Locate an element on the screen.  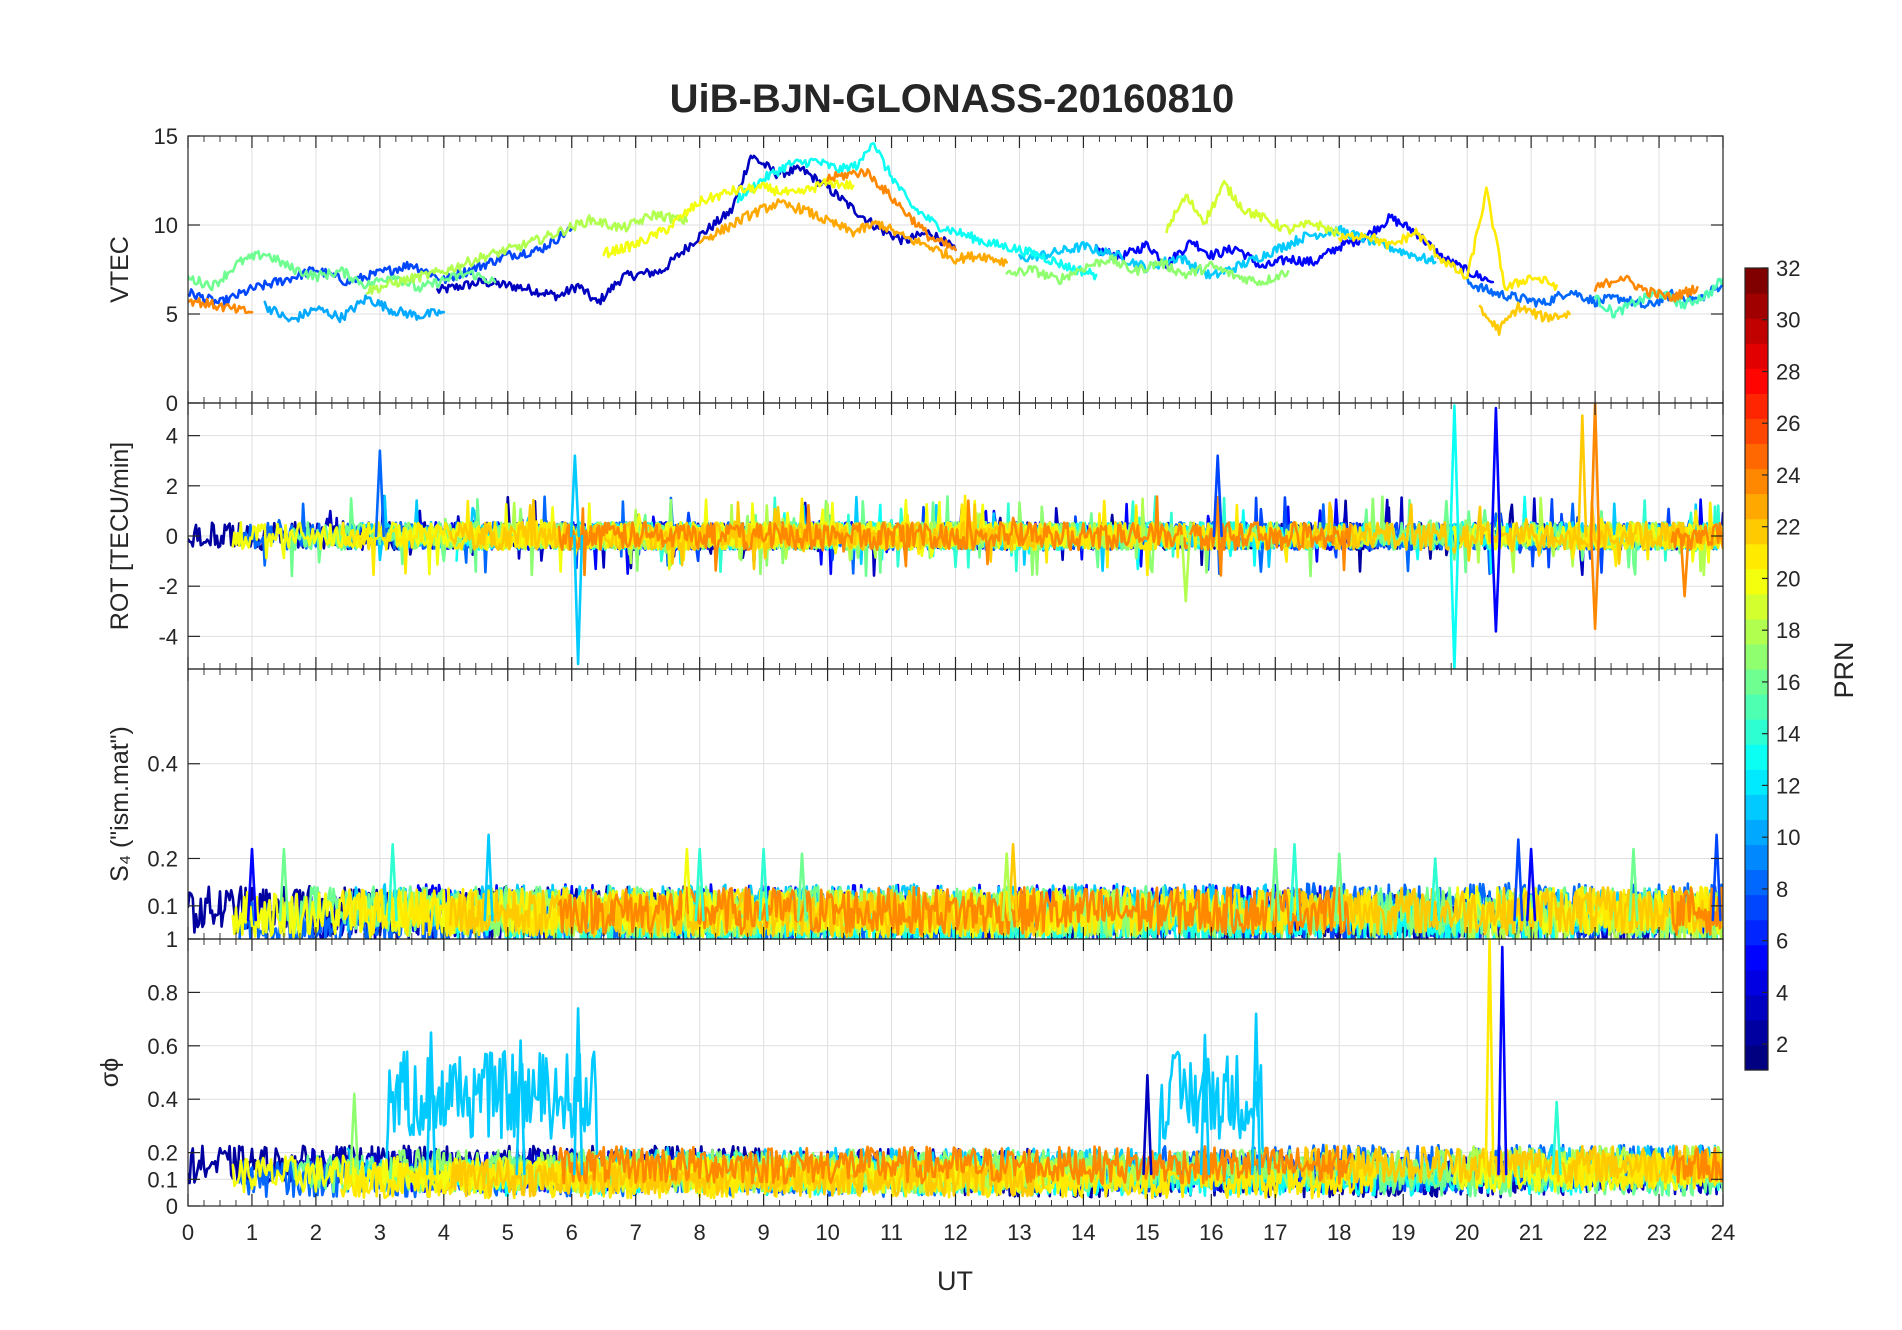
y-tick-label: 5 is located at coordinates (172, 314).